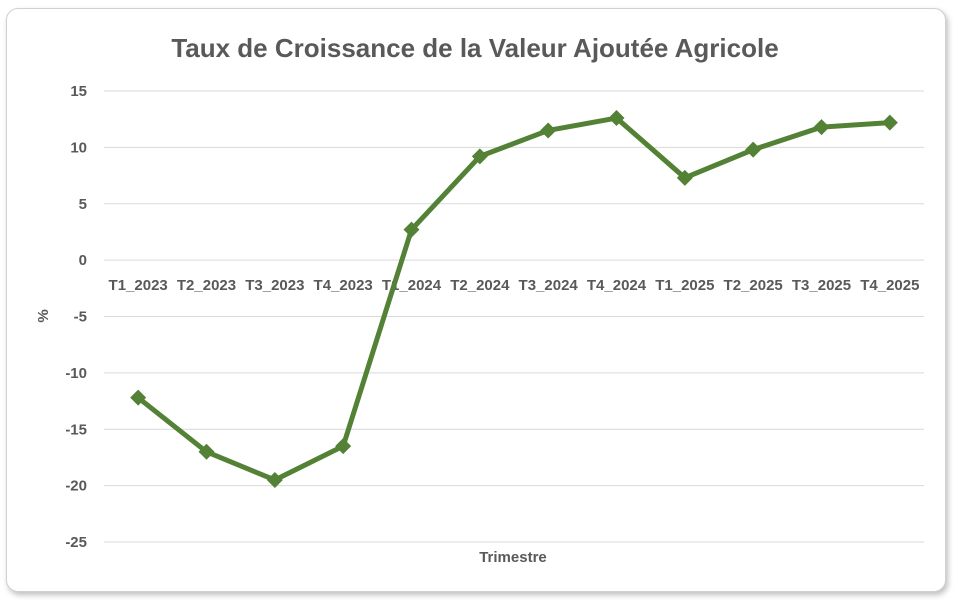  Describe the element at coordinates (76, 486) in the screenshot. I see `y-tick-label: -20` at that location.